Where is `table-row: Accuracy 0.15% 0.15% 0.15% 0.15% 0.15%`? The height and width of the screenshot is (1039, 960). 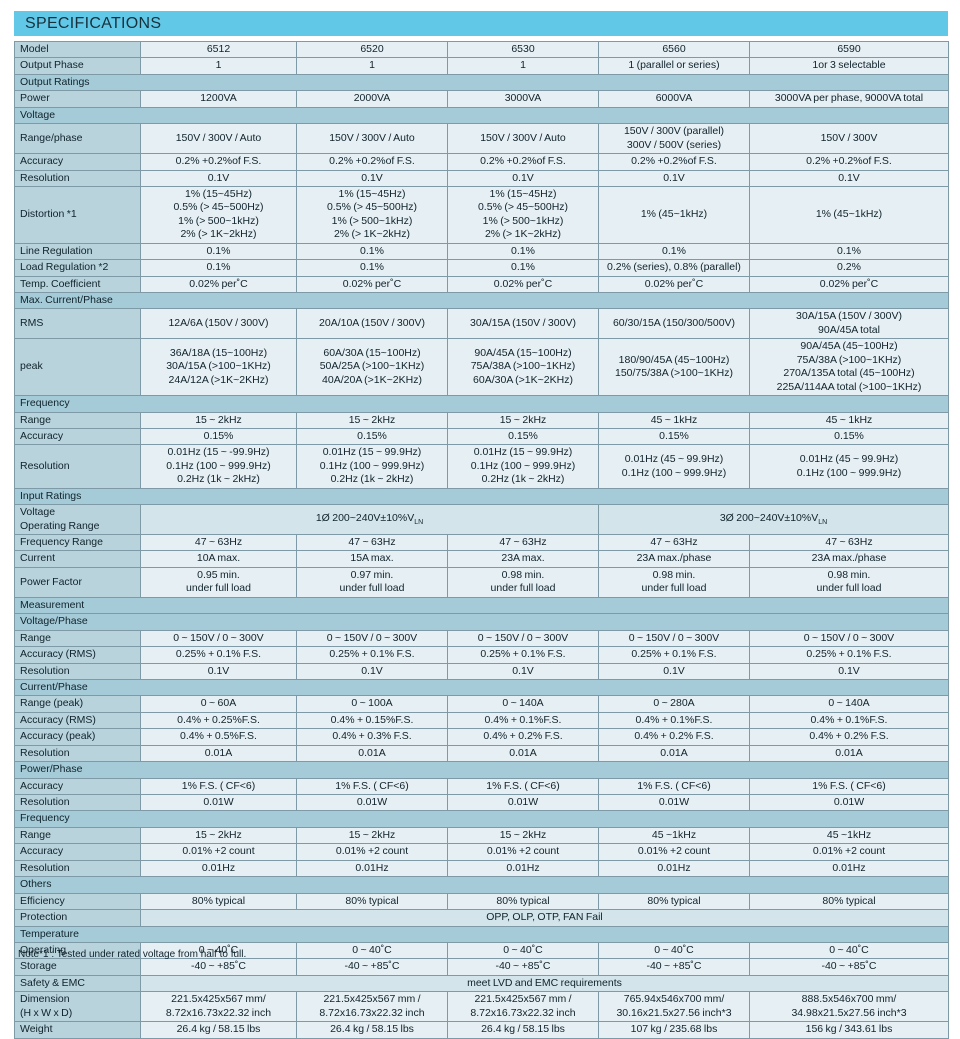 table-row: Accuracy 0.15% 0.15% 0.15% 0.15% 0.15% is located at coordinates (481, 436).